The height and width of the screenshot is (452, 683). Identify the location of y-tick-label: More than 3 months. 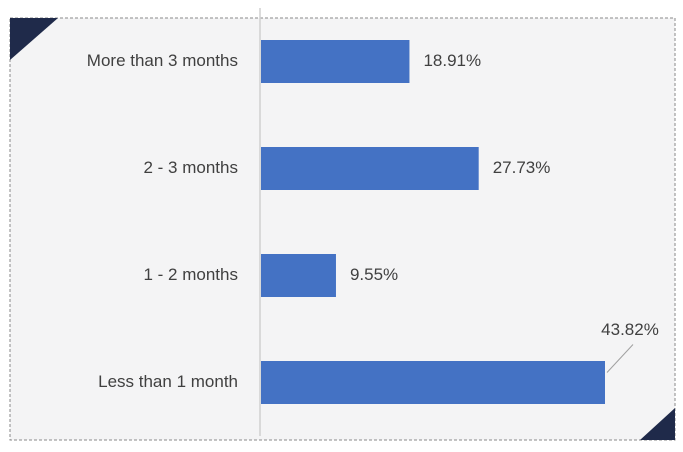
(162, 60).